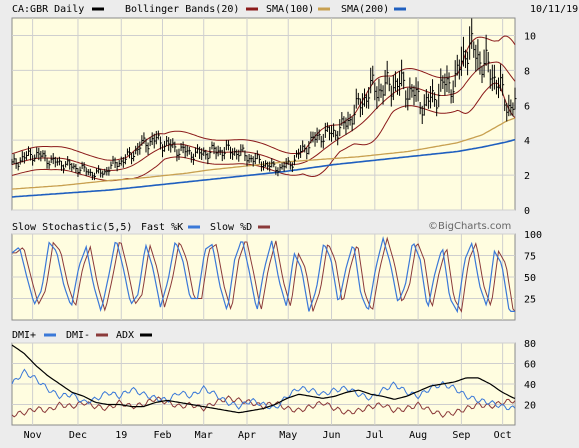 The image size is (579, 448). I want to click on bollinger-label: Bollinger Bands(20), so click(182, 9).